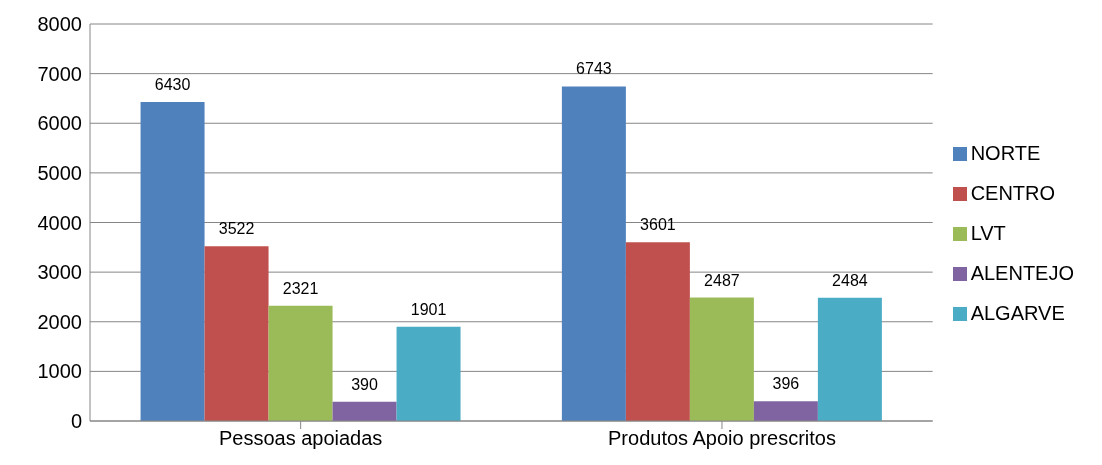 Image resolution: width=1102 pixels, height=465 pixels. I want to click on y-tick-label: 5000, so click(59, 172).